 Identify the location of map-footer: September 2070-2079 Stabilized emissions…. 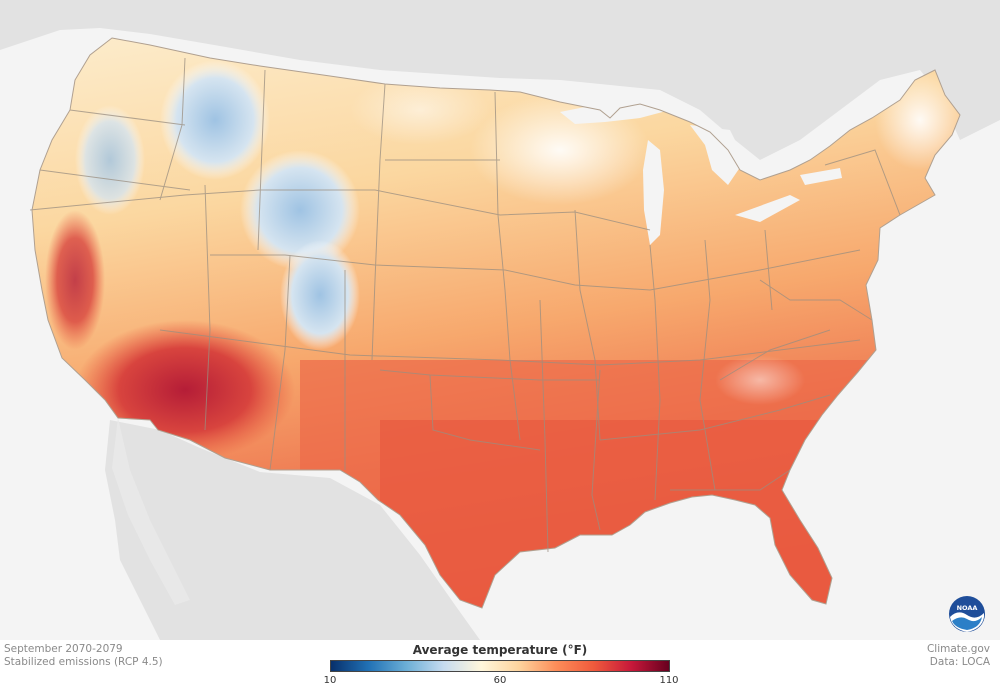
(500, 665).